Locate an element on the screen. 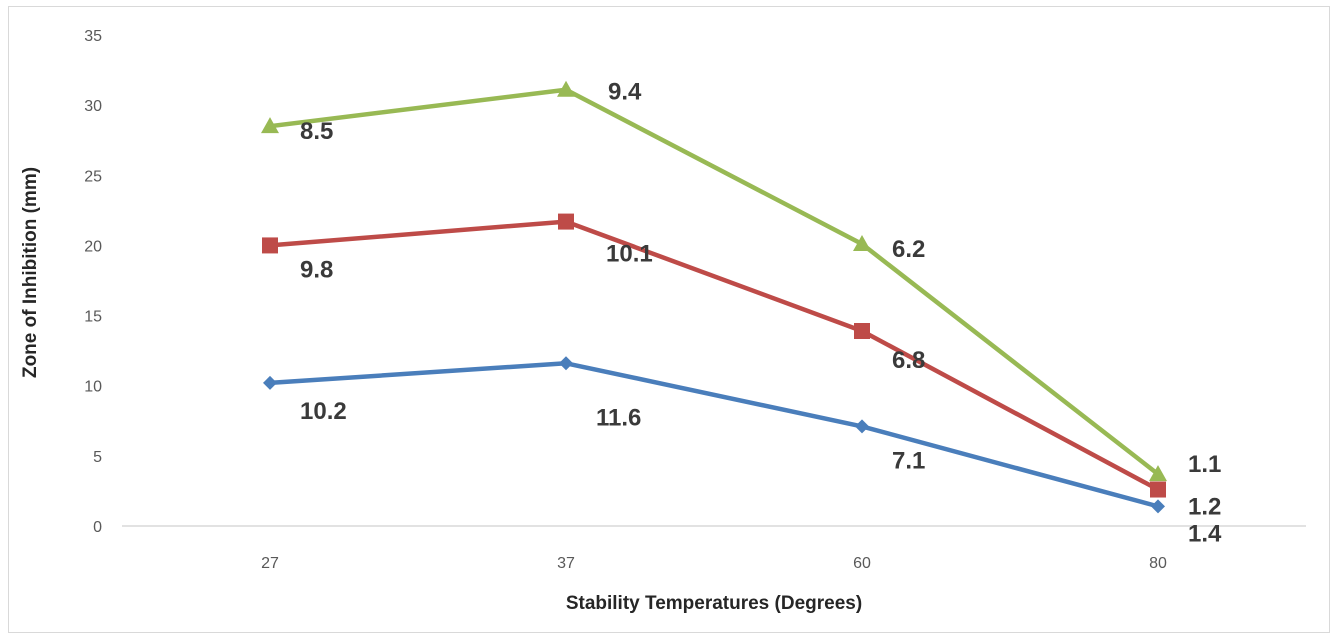 This screenshot has height=639, width=1338. x-tick-label: 37 is located at coordinates (566, 563).